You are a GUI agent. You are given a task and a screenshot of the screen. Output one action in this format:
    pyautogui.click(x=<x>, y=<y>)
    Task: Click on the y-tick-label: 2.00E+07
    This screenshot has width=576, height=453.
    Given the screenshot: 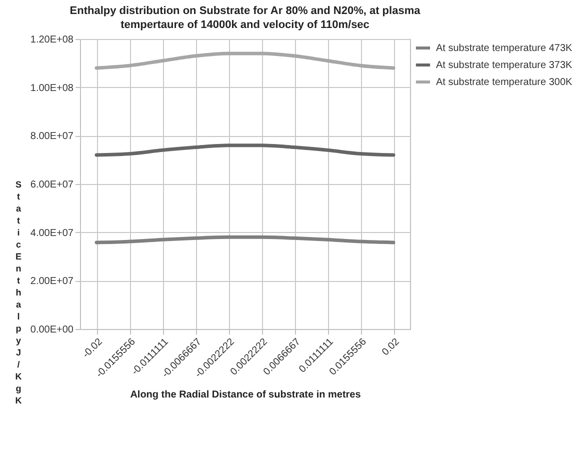 What is the action you would take?
    pyautogui.click(x=52, y=282)
    